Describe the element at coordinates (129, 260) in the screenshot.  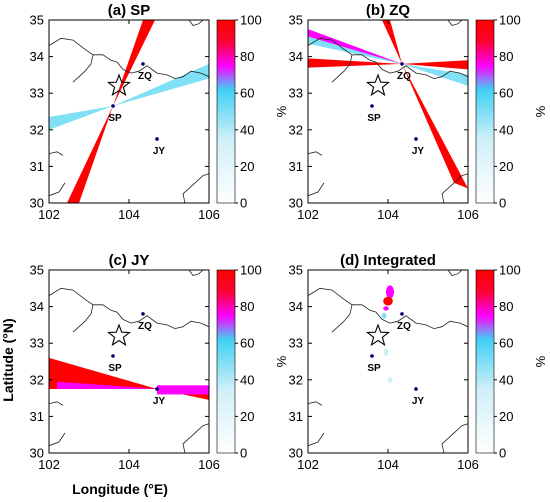
I see `panel-title: (c) JY` at that location.